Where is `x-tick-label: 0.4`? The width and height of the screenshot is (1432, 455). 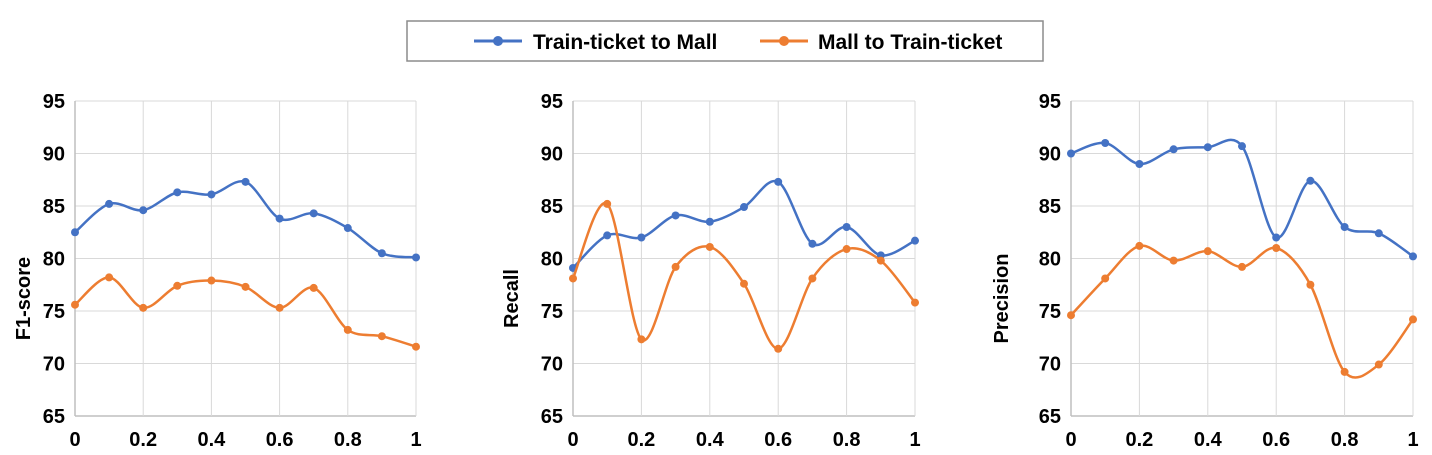 x-tick-label: 0.4 is located at coordinates (1208, 440).